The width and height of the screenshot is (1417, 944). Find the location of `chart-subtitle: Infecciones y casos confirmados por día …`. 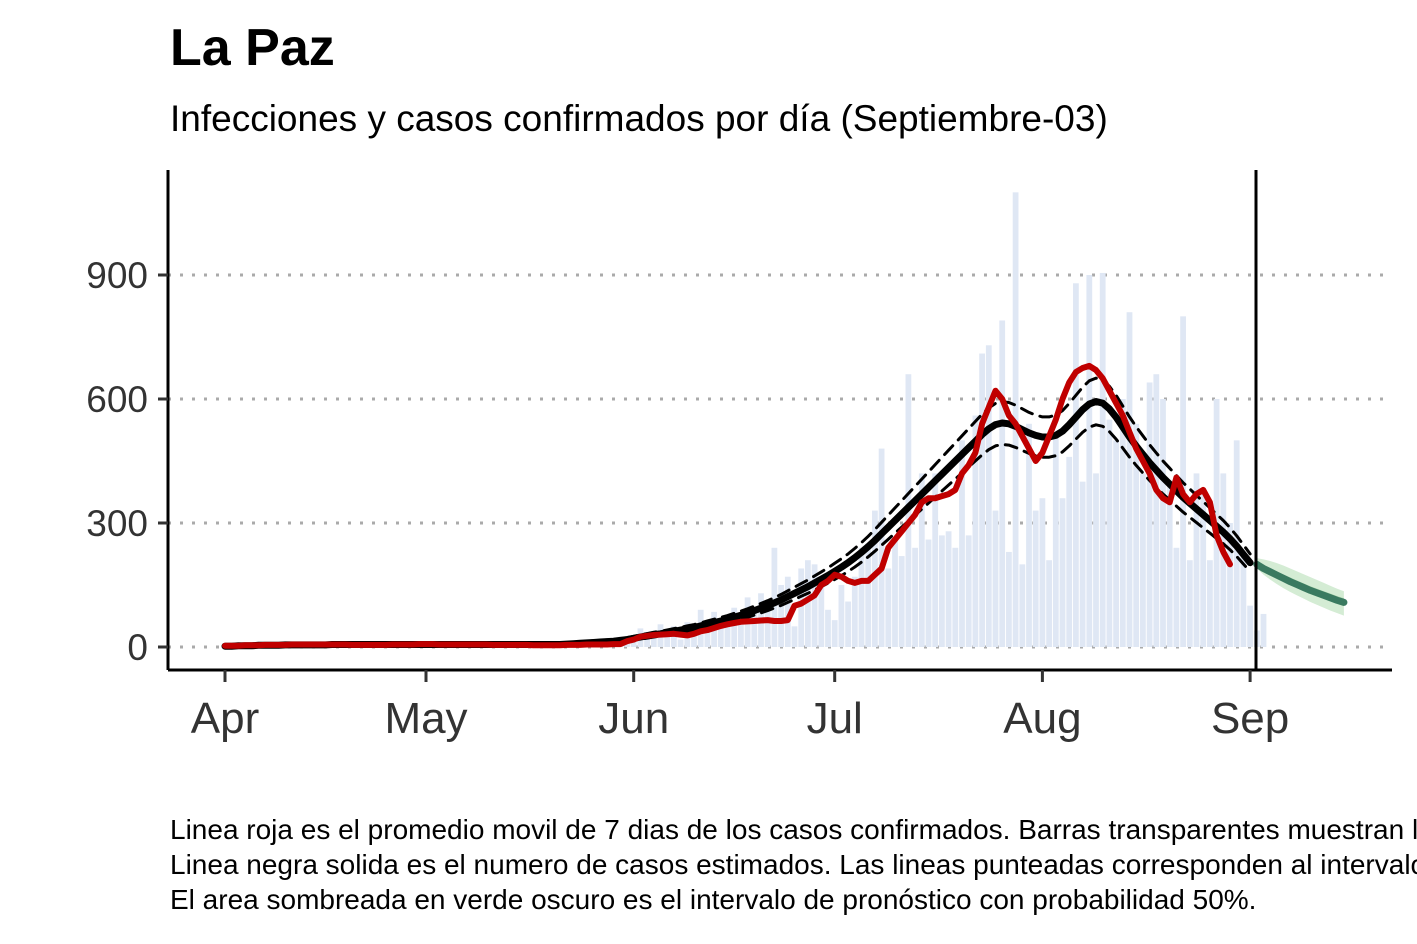

chart-subtitle: Infecciones y casos confirmados por día … is located at coordinates (639, 118).